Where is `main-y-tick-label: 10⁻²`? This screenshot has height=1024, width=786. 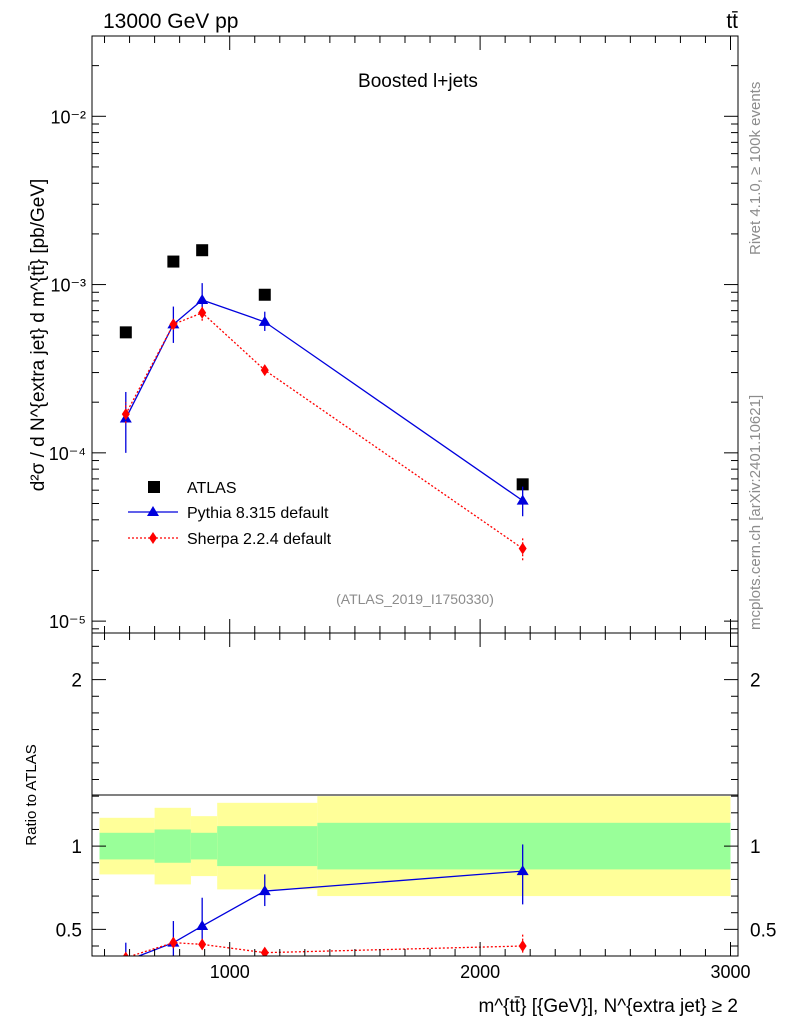 main-y-tick-label: 10⁻² is located at coordinates (68, 117).